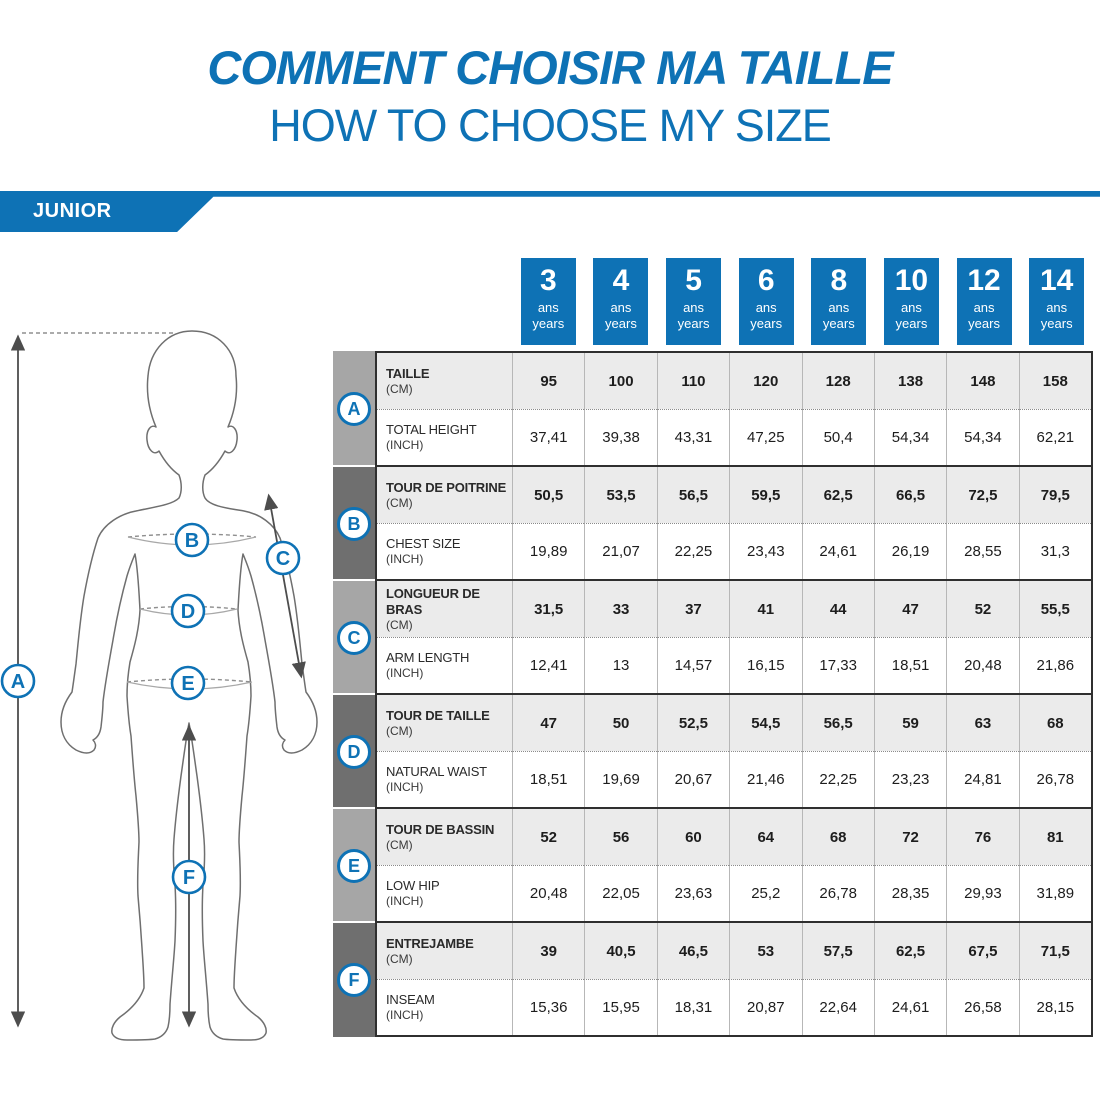 Image resolution: width=1100 pixels, height=1100 pixels. What do you see at coordinates (693, 837) in the screenshot?
I see `value-cell-cm: 60` at bounding box center [693, 837].